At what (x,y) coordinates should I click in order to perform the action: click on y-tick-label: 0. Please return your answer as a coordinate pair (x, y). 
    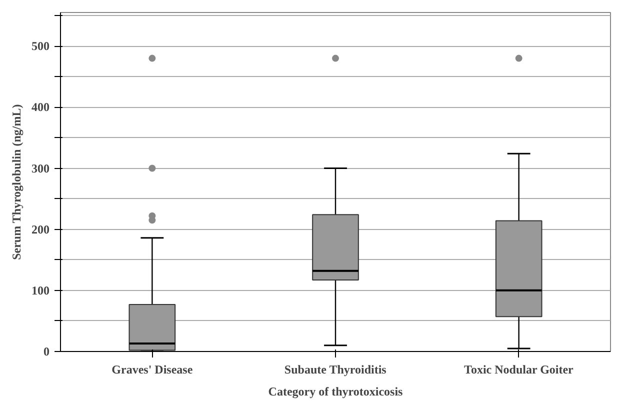
    Looking at the image, I should click on (47, 351).